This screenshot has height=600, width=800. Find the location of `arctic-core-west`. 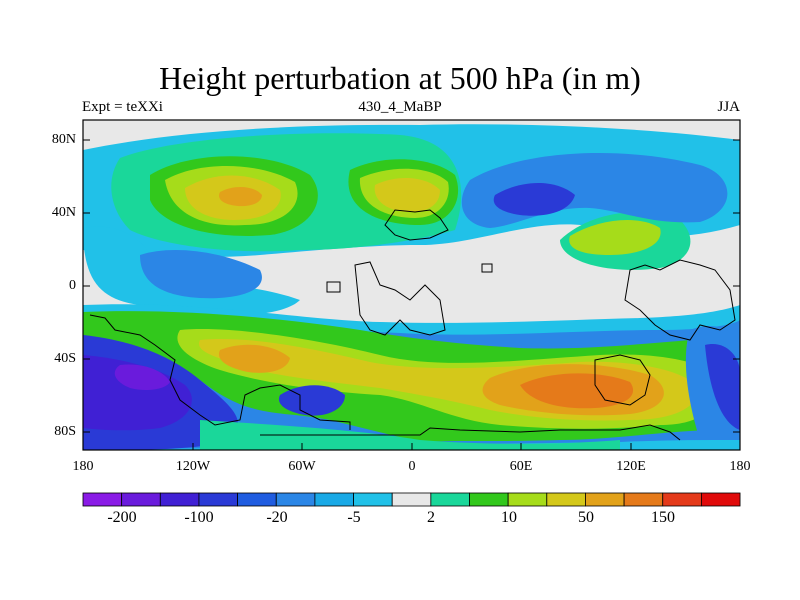

arctic-core-west is located at coordinates (240, 196).